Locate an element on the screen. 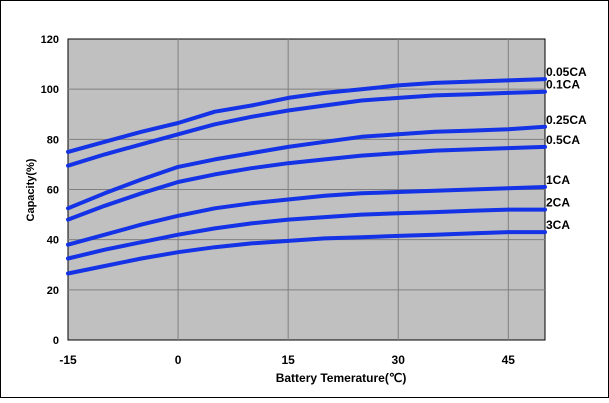 This screenshot has height=403, width=609. y-tick-label: 120 is located at coordinates (50, 40).